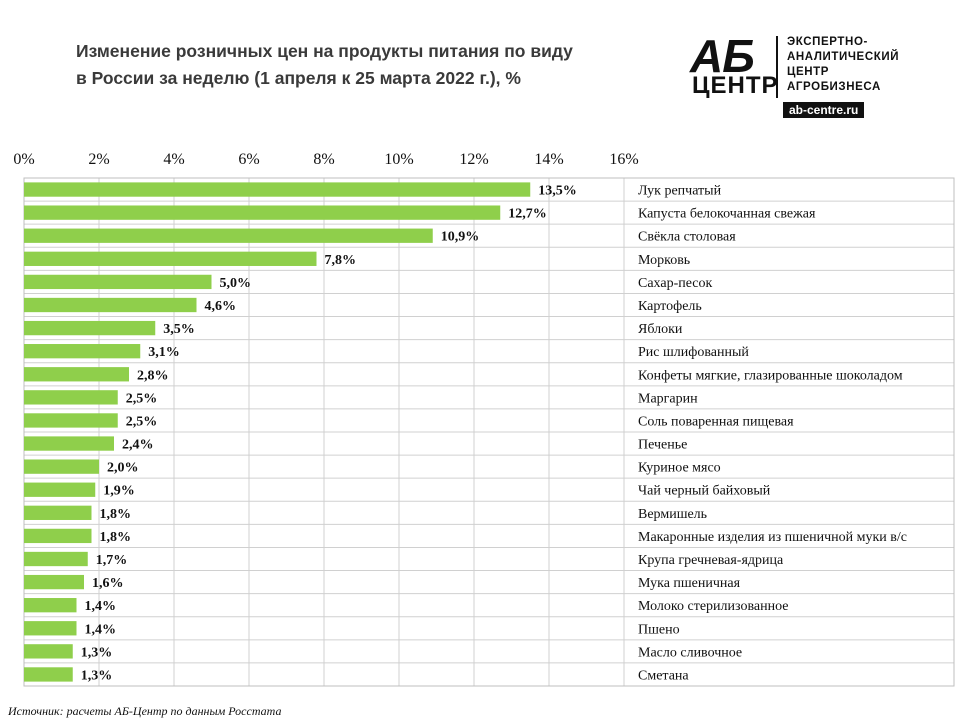 The height and width of the screenshot is (720, 960). What do you see at coordinates (527, 214) in the screenshot?
I see `bar-value-label: 12,7%` at bounding box center [527, 214].